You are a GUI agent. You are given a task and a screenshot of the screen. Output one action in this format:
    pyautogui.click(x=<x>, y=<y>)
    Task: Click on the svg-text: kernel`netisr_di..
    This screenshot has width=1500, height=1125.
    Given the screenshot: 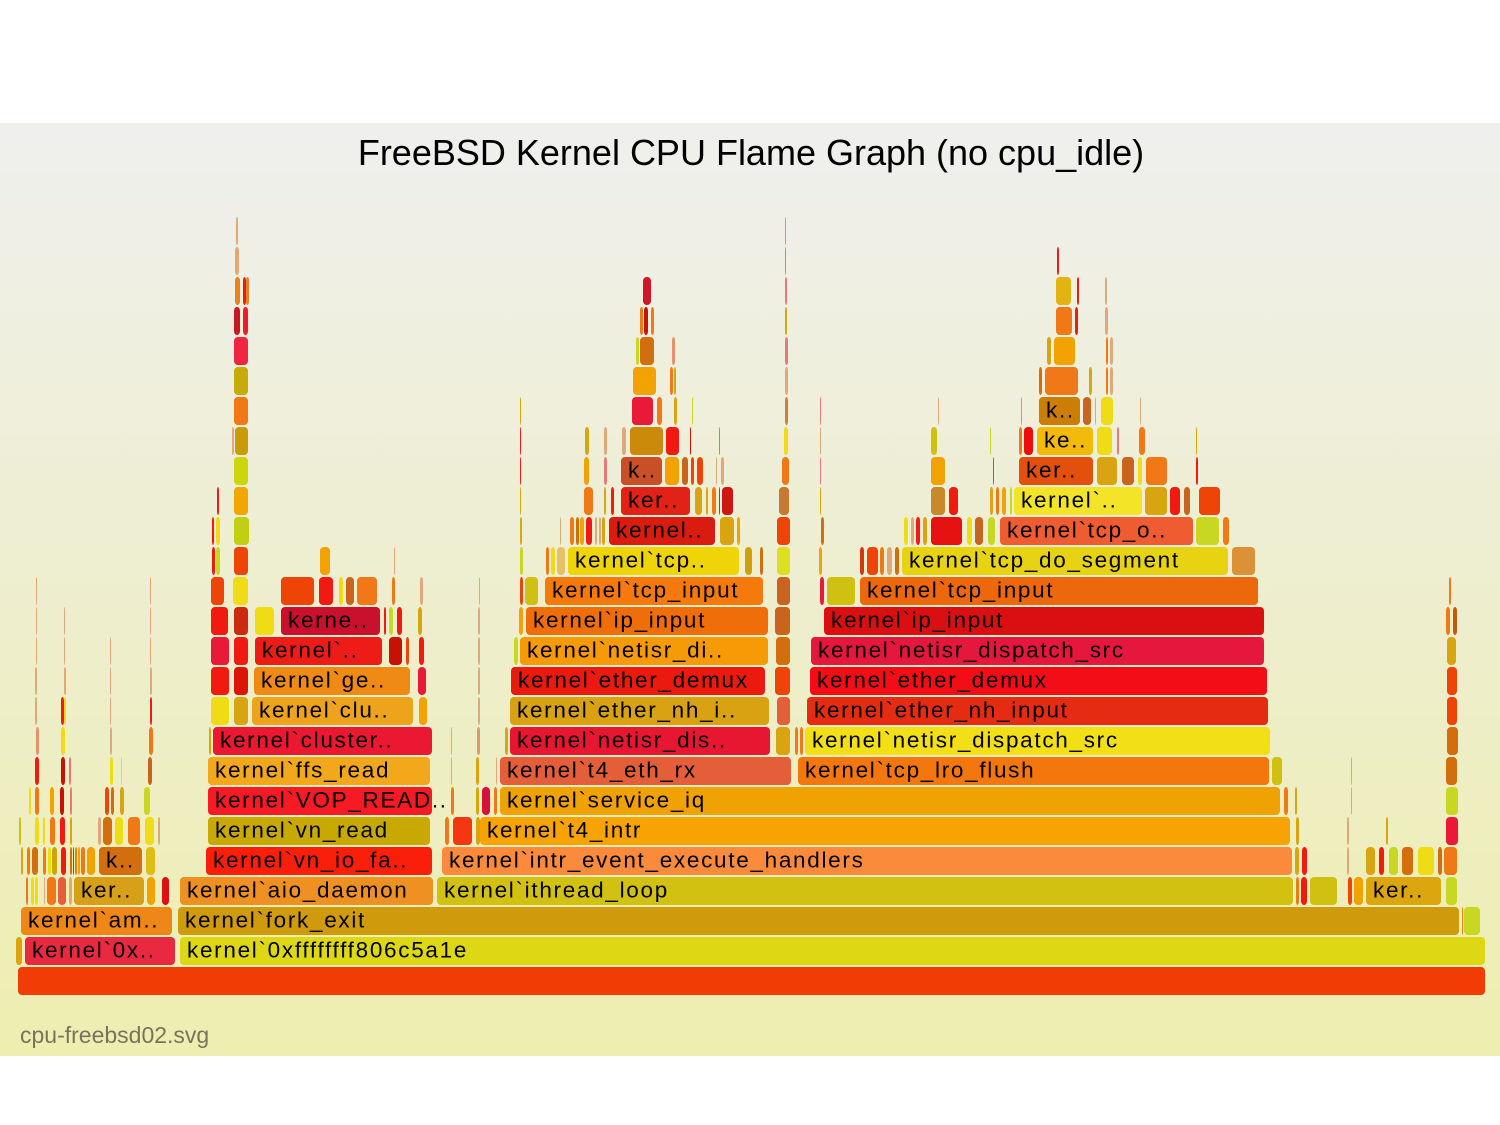 What is the action you would take?
    pyautogui.click(x=625, y=650)
    